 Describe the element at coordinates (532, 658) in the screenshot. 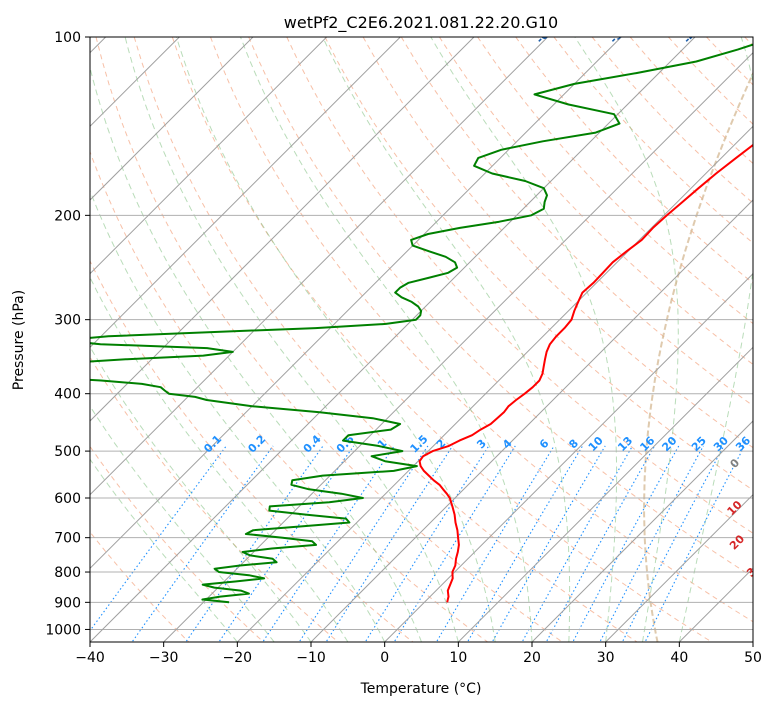

I see `x-tick-label: 20` at that location.